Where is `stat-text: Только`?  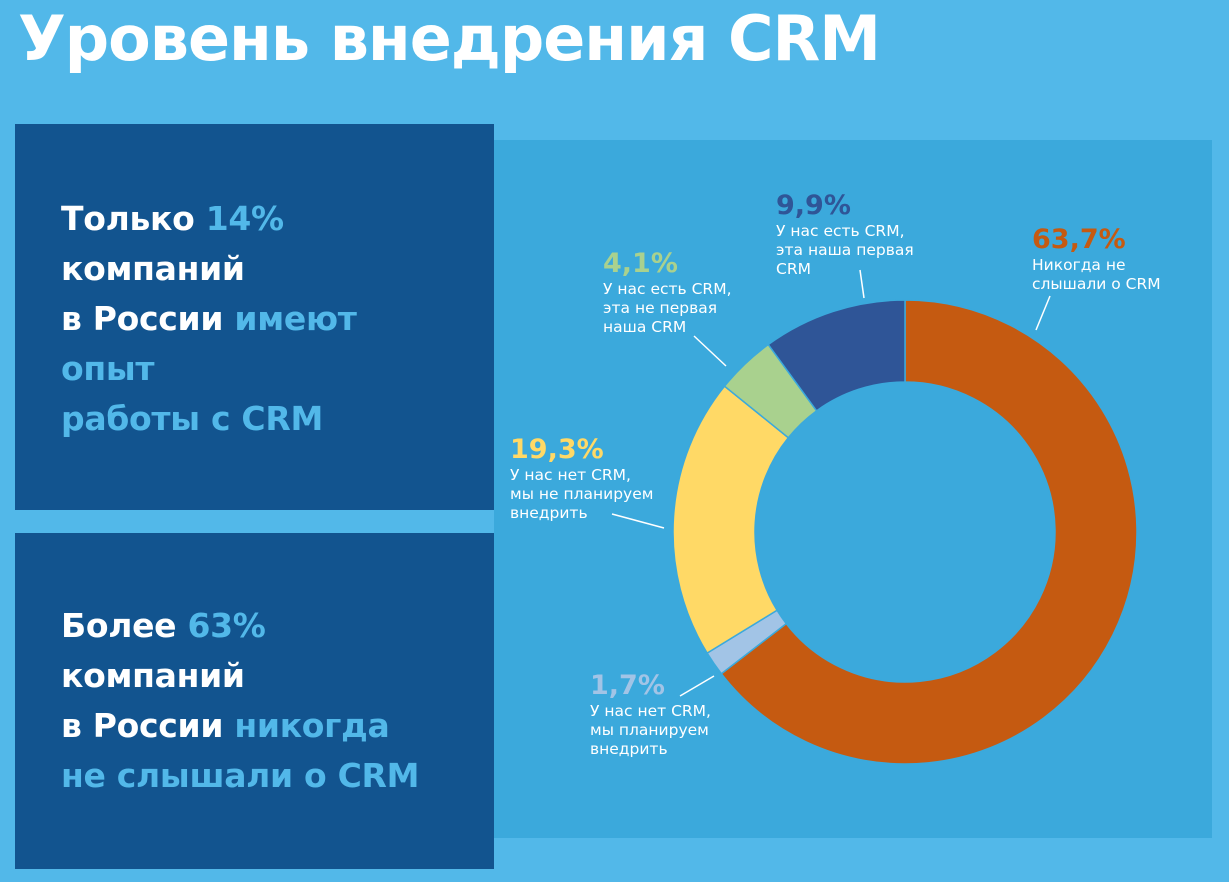 stat-text: Только is located at coordinates (133, 218).